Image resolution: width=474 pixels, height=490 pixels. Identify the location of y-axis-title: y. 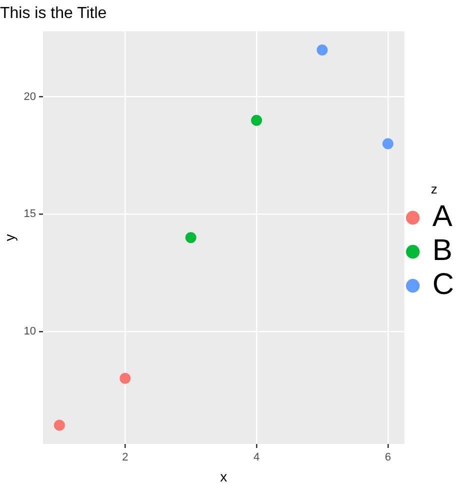
(9, 238).